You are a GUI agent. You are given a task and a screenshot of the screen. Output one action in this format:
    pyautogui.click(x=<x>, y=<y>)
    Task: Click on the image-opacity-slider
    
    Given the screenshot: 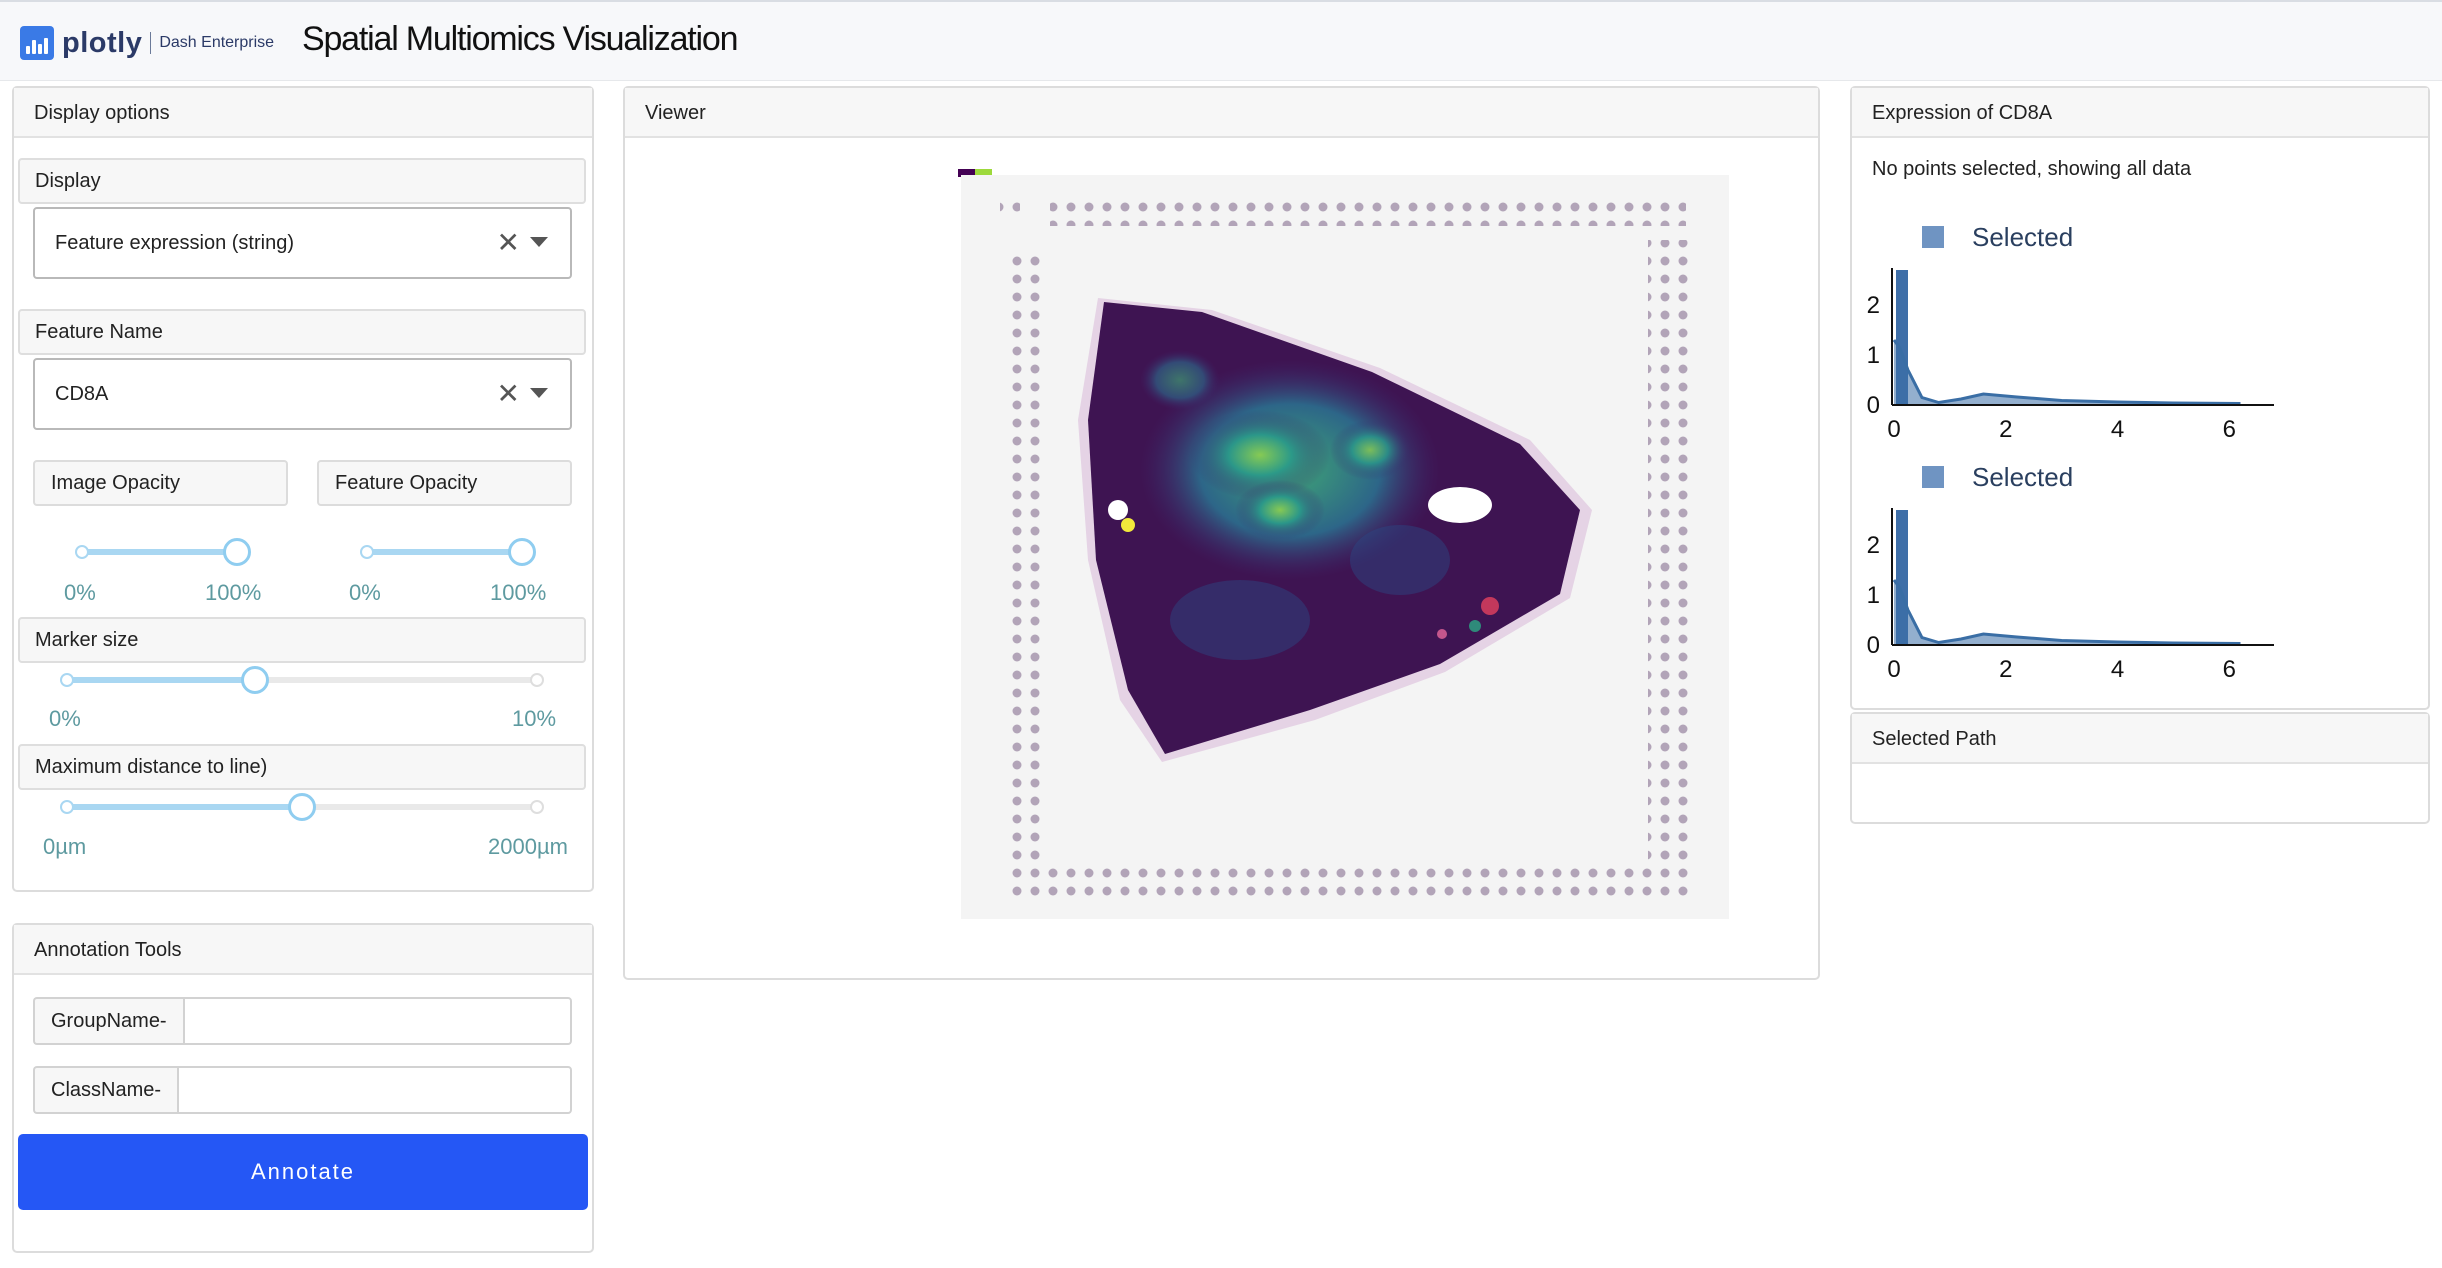 What is the action you would take?
    pyautogui.click(x=163, y=552)
    